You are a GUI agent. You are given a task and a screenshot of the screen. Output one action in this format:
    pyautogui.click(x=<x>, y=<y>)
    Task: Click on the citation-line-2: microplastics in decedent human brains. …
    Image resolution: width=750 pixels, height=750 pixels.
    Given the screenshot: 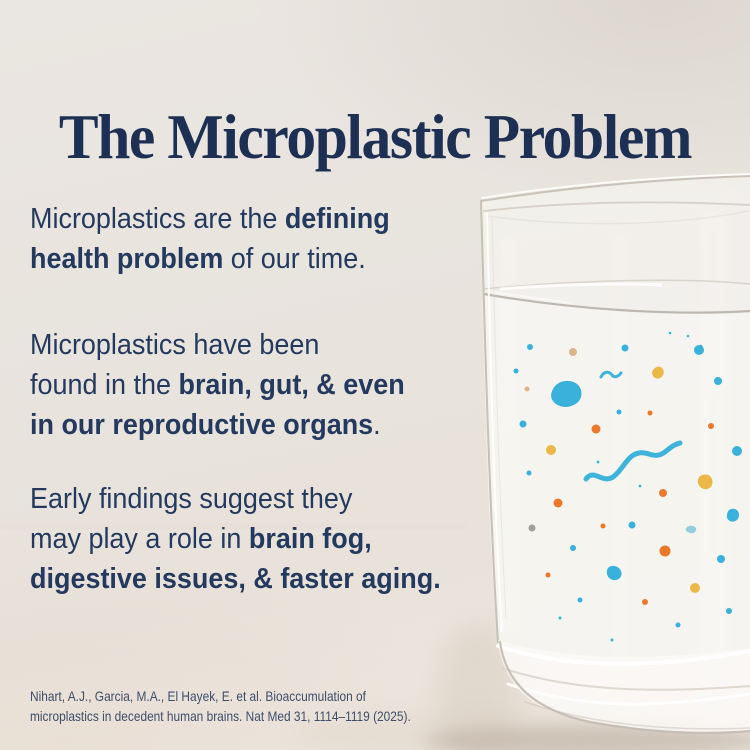 What is the action you would take?
    pyautogui.click(x=220, y=716)
    